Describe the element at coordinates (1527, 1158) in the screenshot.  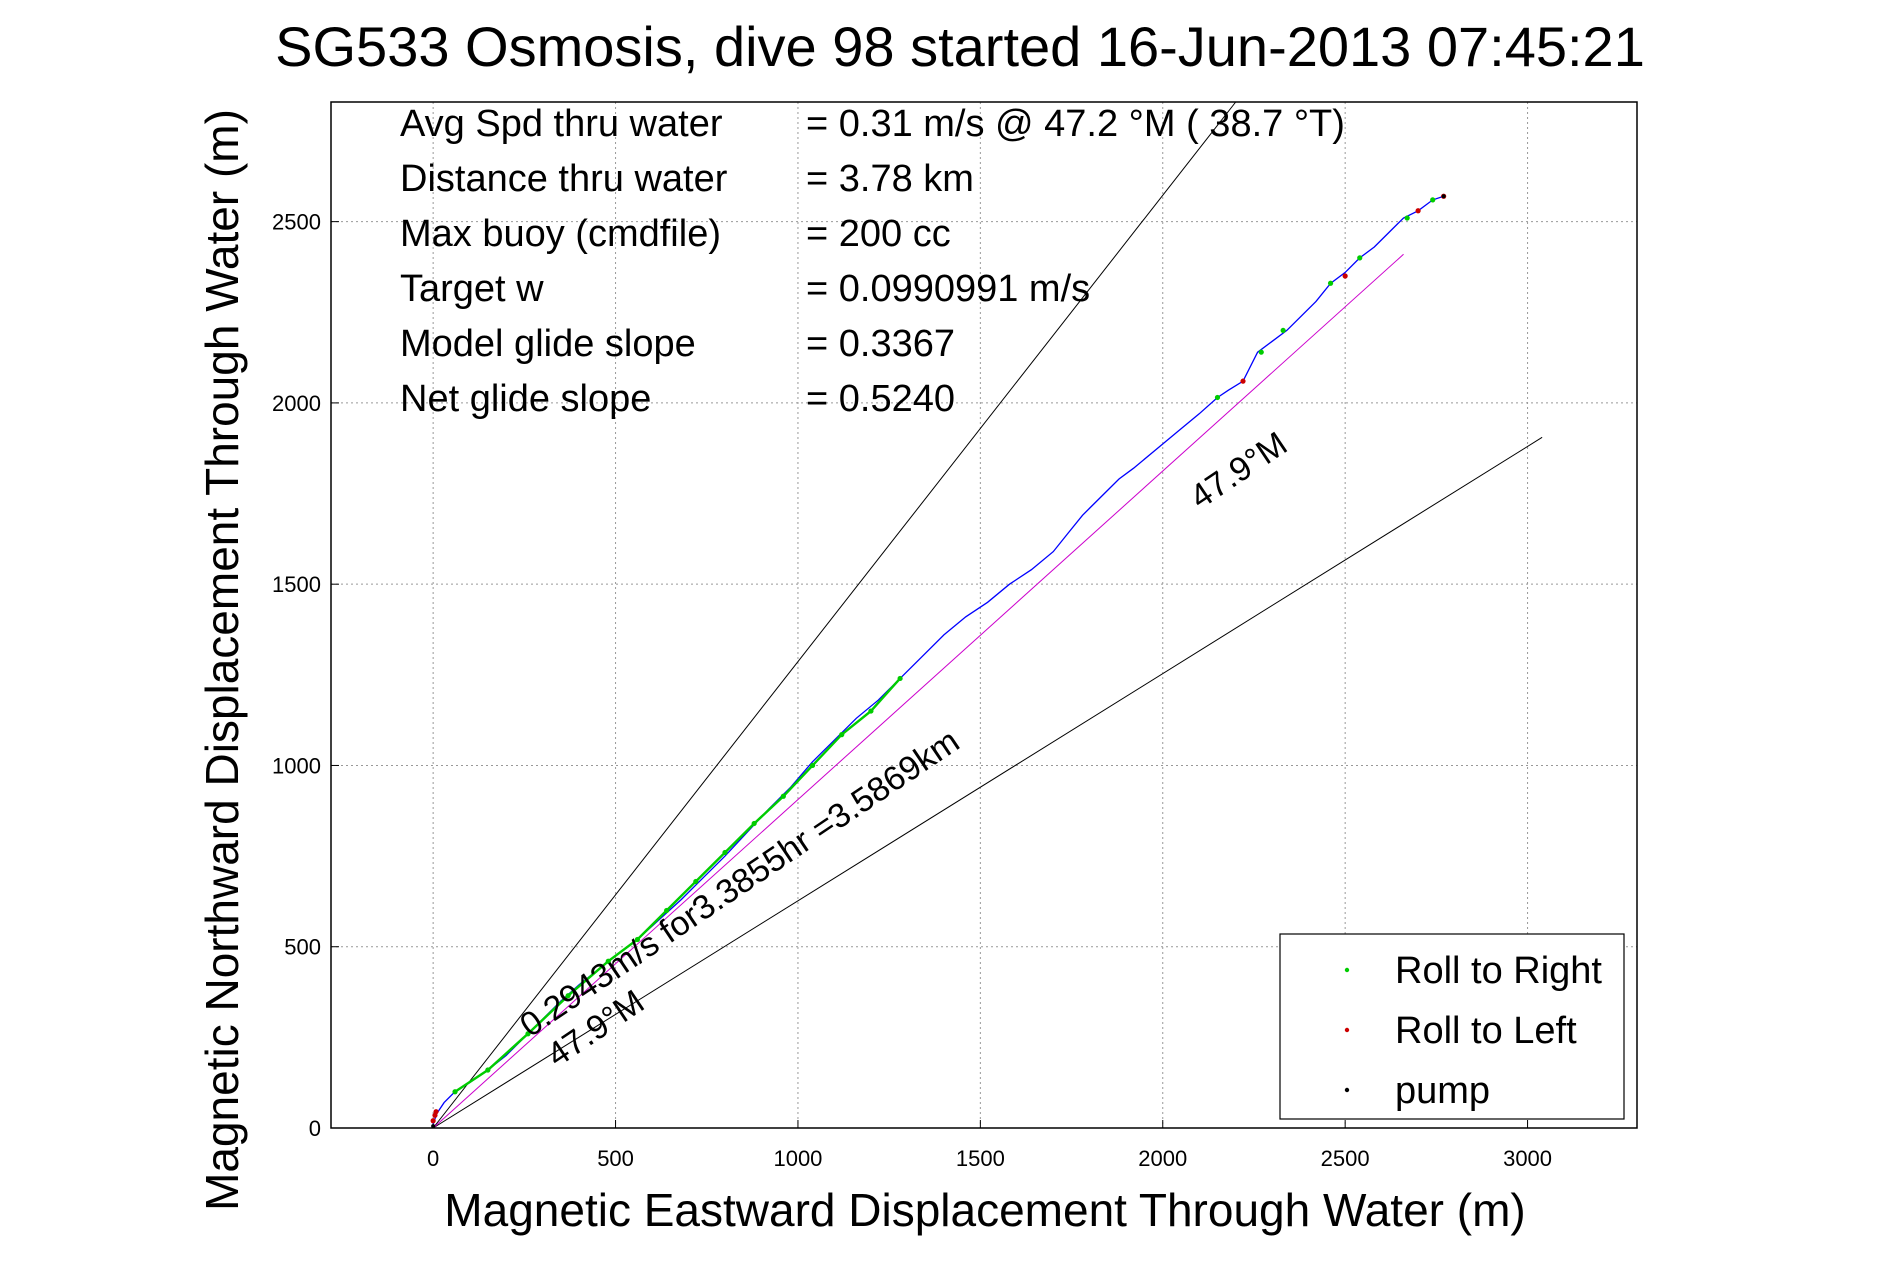
I see `x-tick-label: 3000` at that location.